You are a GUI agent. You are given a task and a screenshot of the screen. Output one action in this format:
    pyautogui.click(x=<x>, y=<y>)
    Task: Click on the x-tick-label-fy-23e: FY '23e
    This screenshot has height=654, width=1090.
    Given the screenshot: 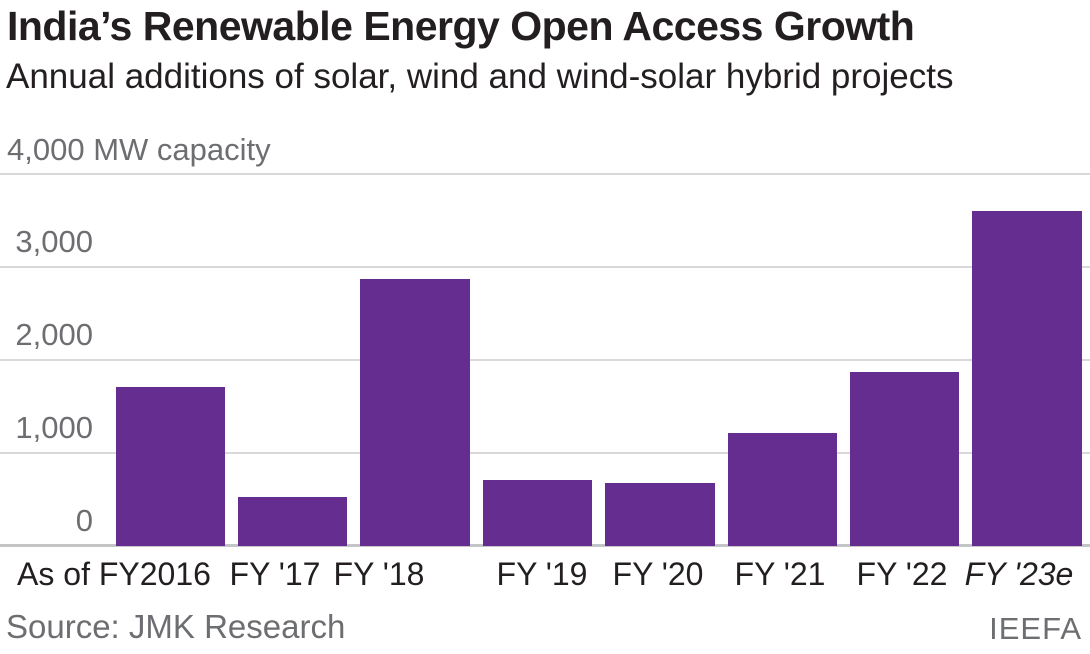 What is the action you would take?
    pyautogui.click(x=1019, y=574)
    